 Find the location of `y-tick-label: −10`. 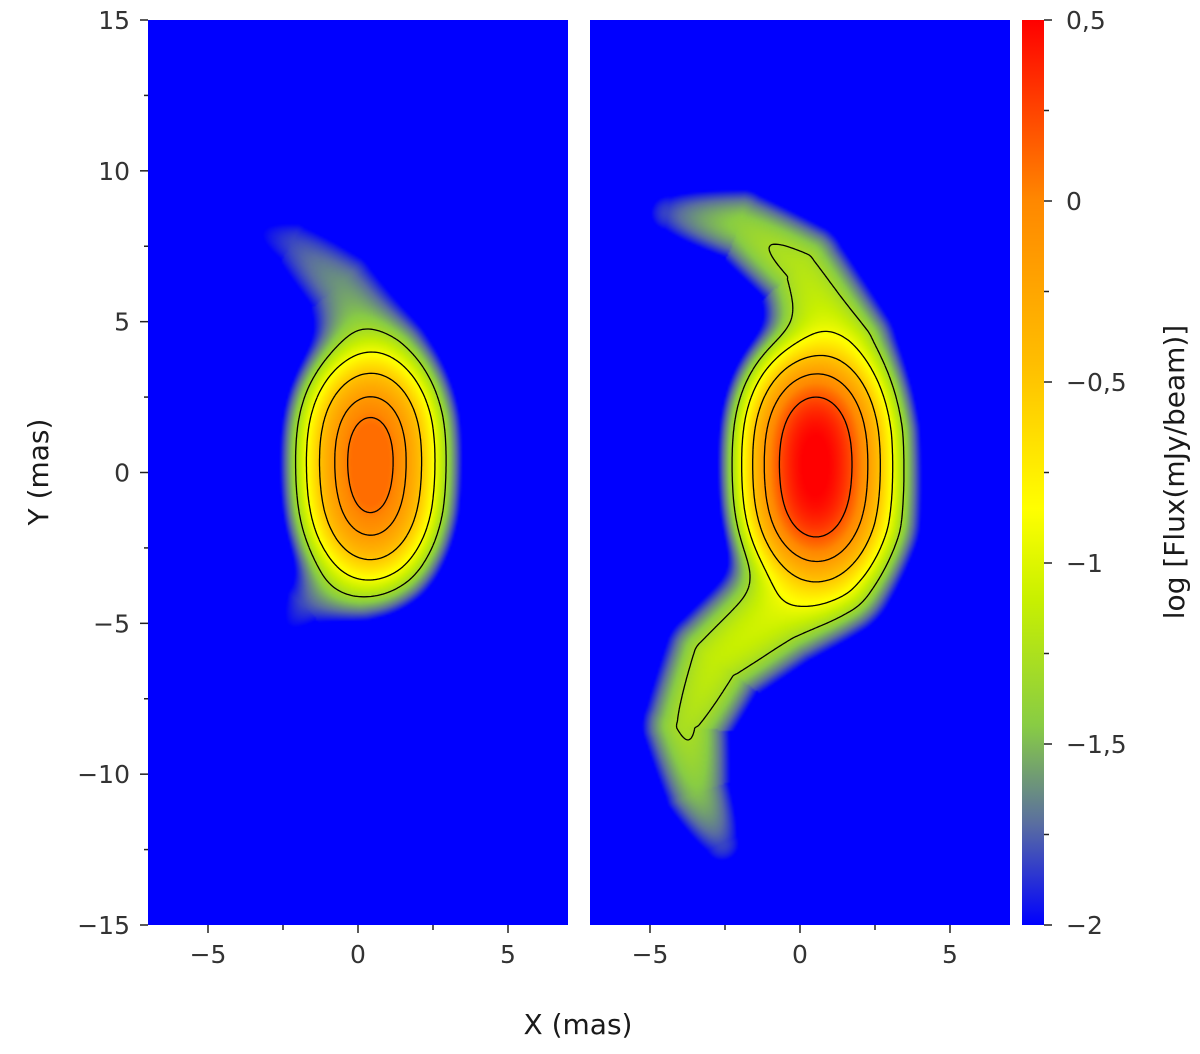

y-tick-label: −10 is located at coordinates (103, 774).